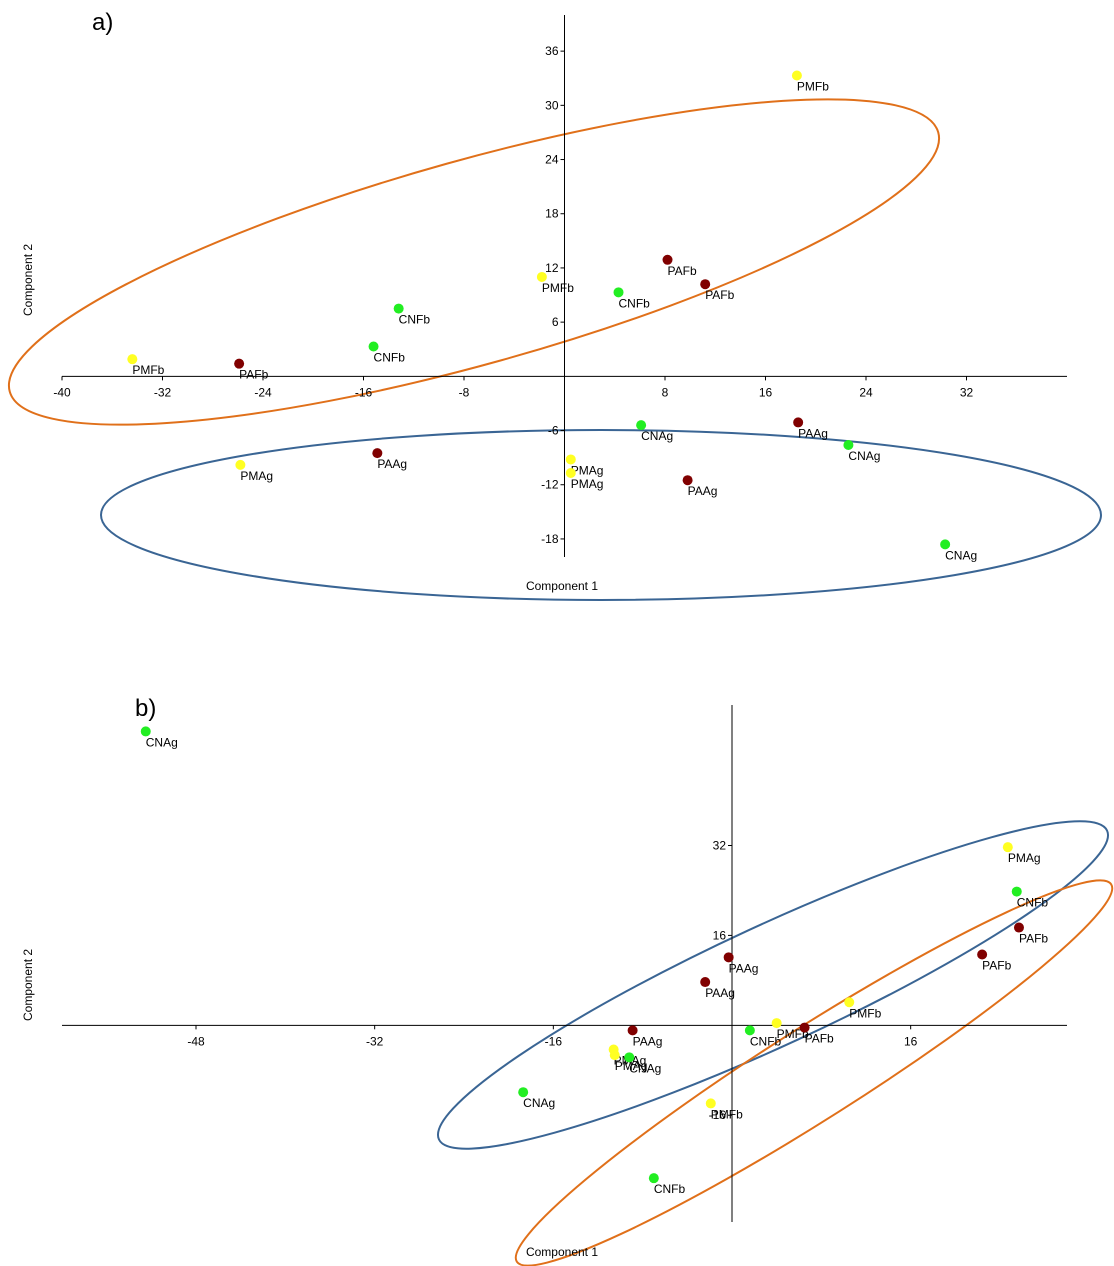 This screenshot has height=1266, width=1114. Describe the element at coordinates (145, 708) in the screenshot. I see `panel-label: b)` at that location.